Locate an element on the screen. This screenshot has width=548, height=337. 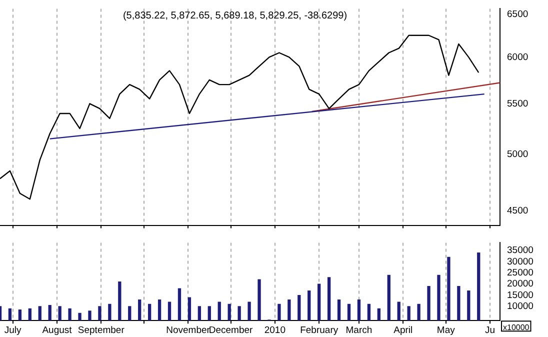
x-tick-label: Ju is located at coordinates (490, 330).